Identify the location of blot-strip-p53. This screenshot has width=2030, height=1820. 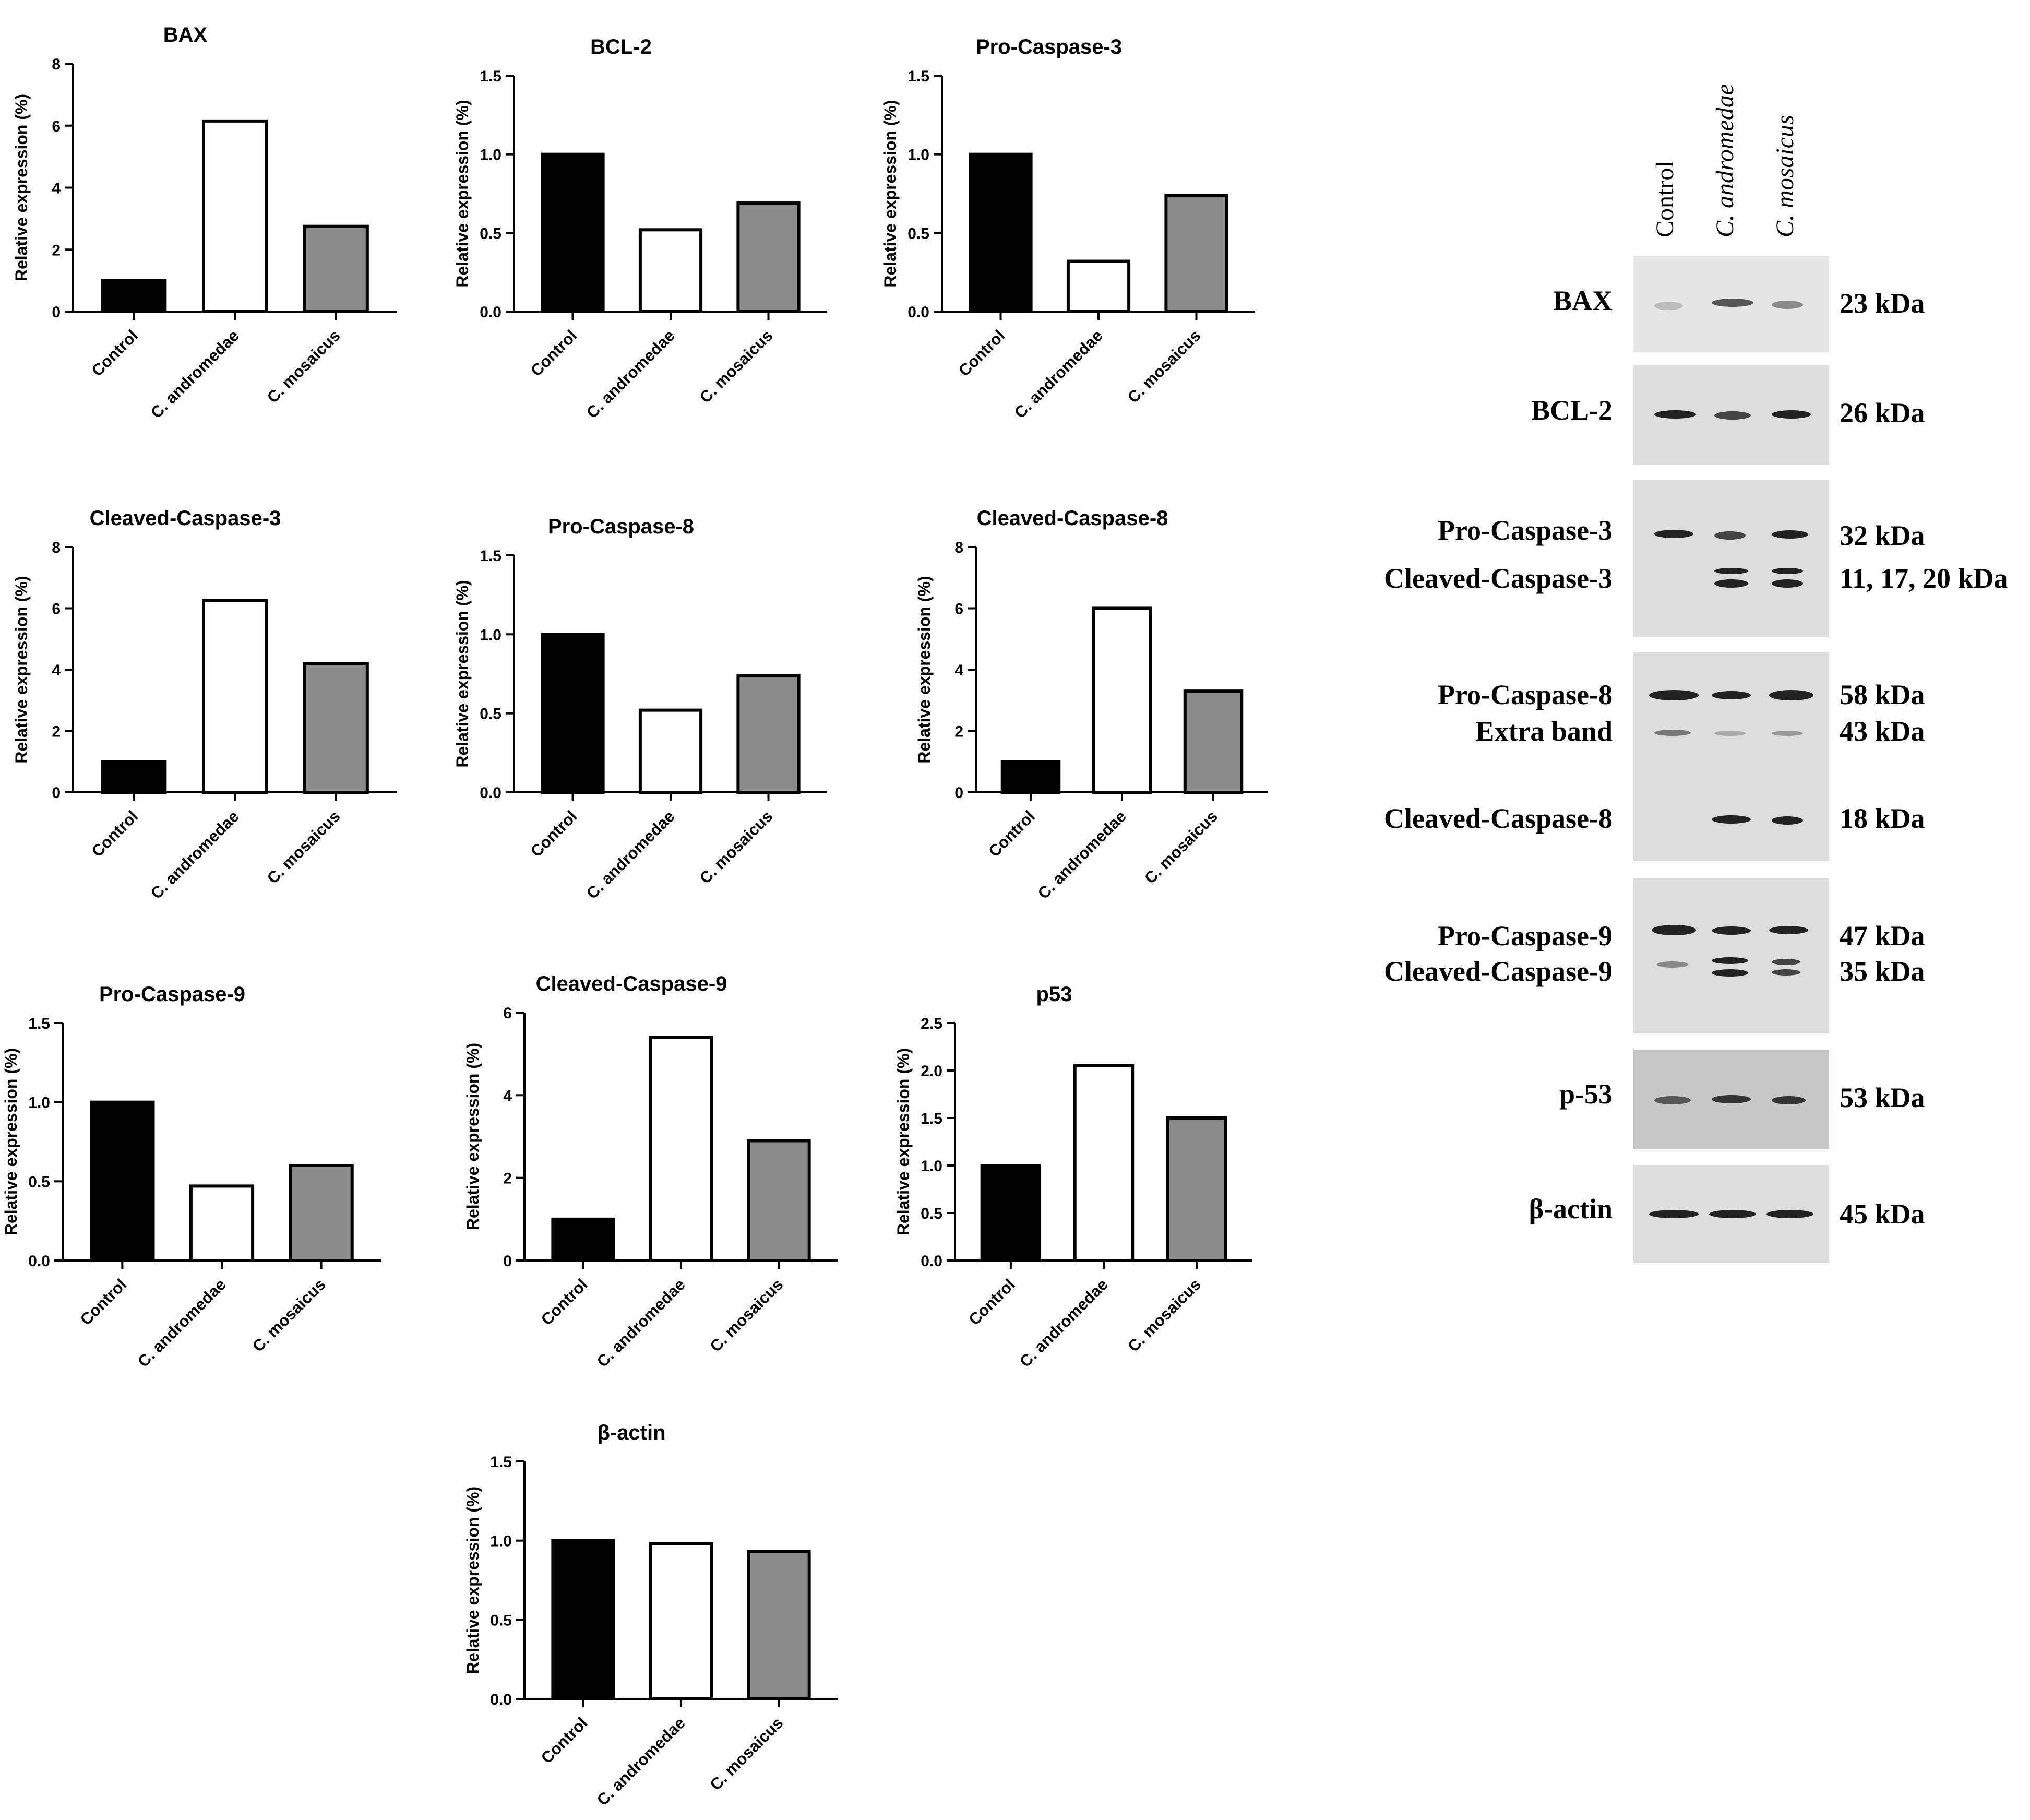
(1731, 1099).